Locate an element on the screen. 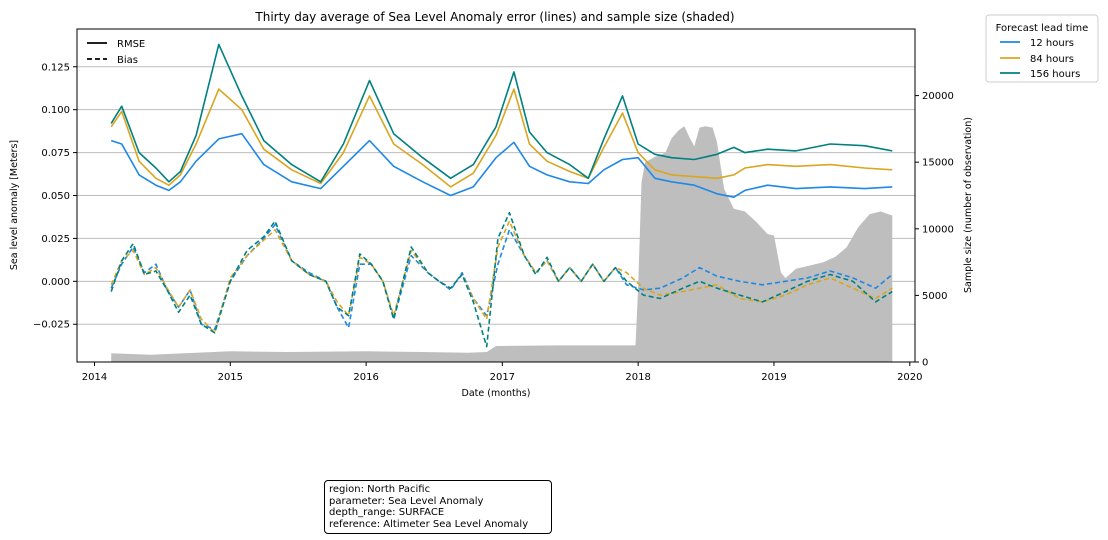 The width and height of the screenshot is (1108, 540). lead-time-legend-frame is located at coordinates (1042, 48).